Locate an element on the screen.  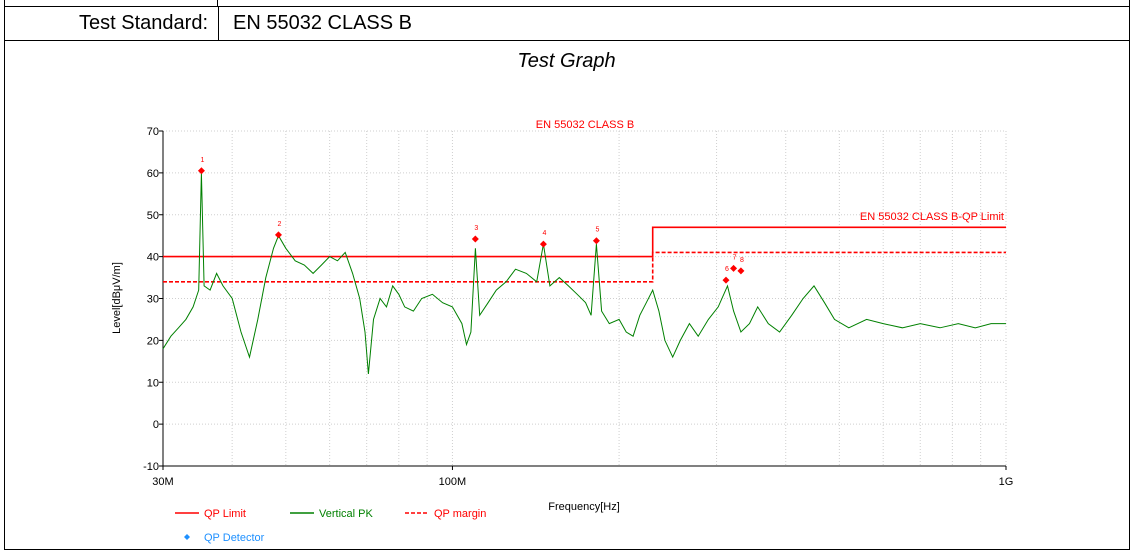
y-tick-label: 50 is located at coordinates (153, 216).